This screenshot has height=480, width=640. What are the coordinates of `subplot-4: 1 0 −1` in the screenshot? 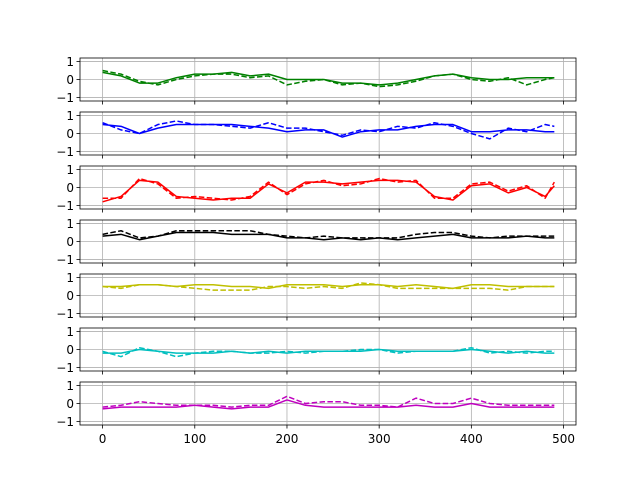 It's located at (316, 242).